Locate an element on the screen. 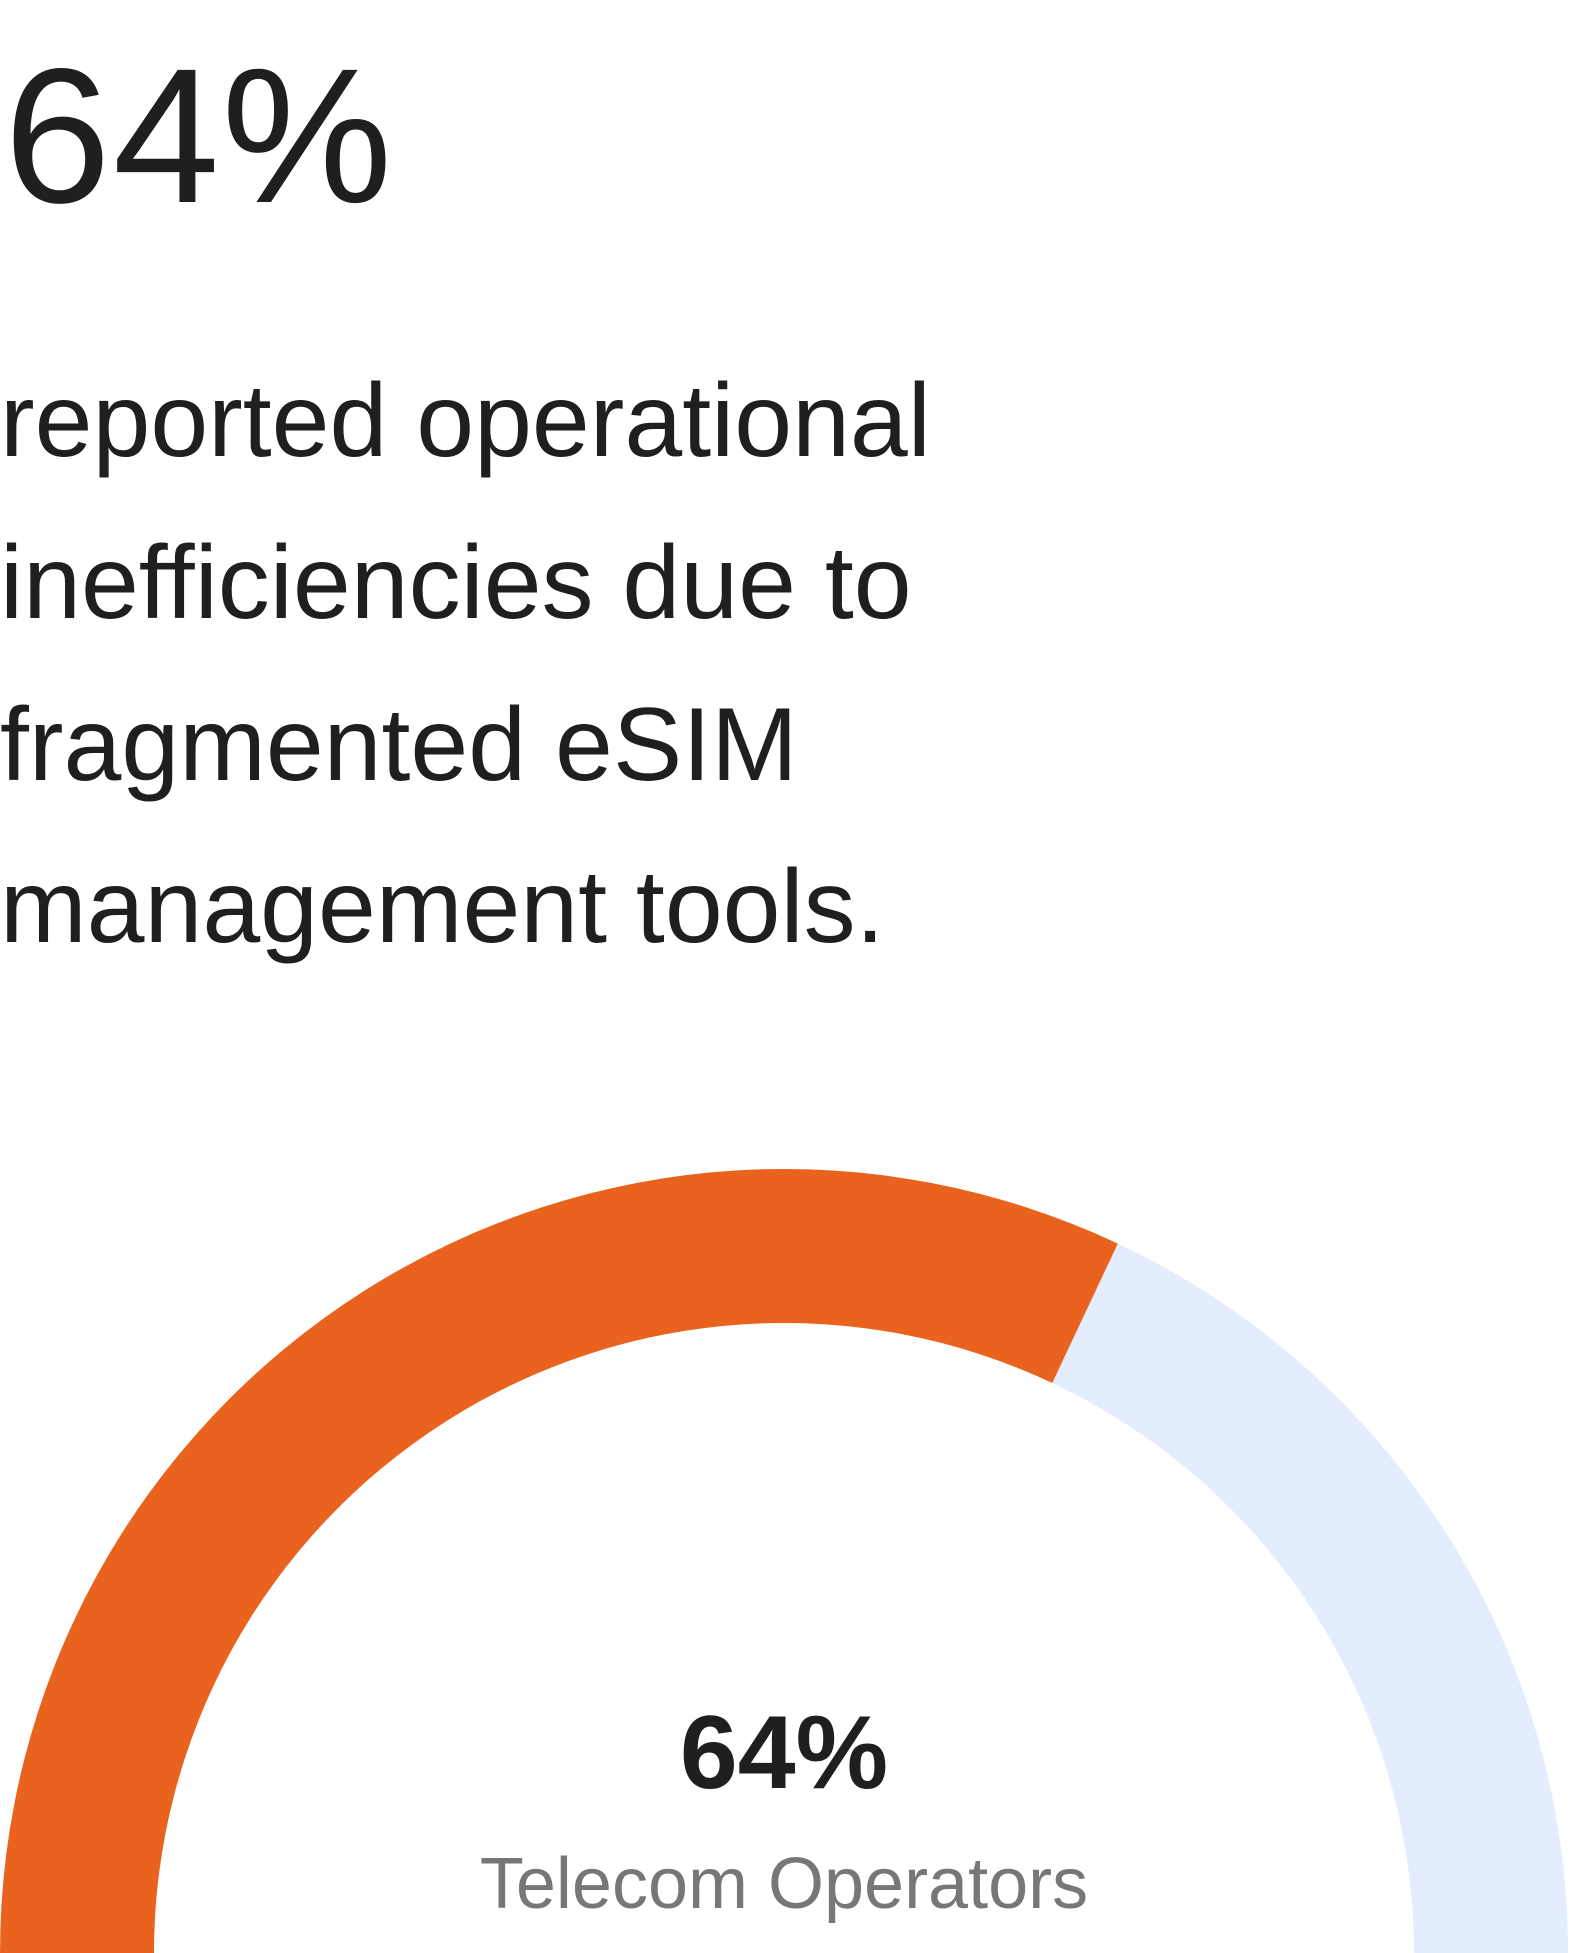  stat-value: 64% is located at coordinates (199, 135).